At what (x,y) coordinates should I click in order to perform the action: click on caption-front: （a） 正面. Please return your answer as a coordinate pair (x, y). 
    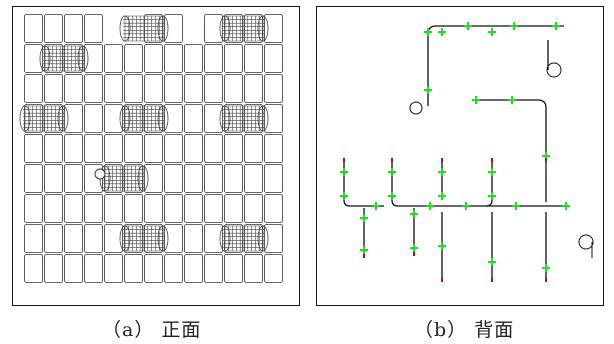
    Looking at the image, I should click on (152, 330).